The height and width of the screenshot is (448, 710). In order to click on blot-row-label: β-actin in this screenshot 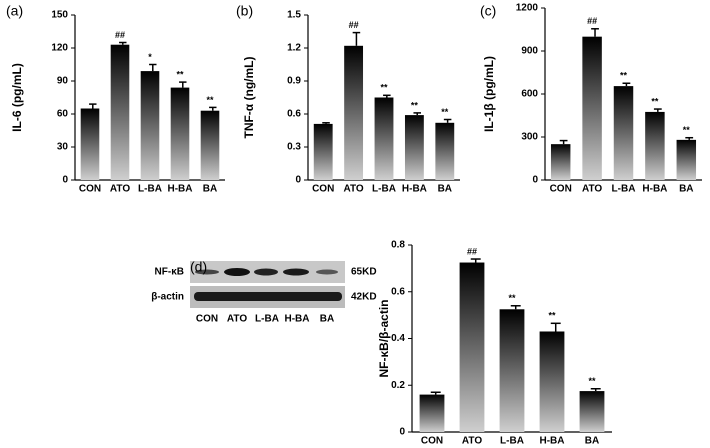, I will do `click(167, 297)`.